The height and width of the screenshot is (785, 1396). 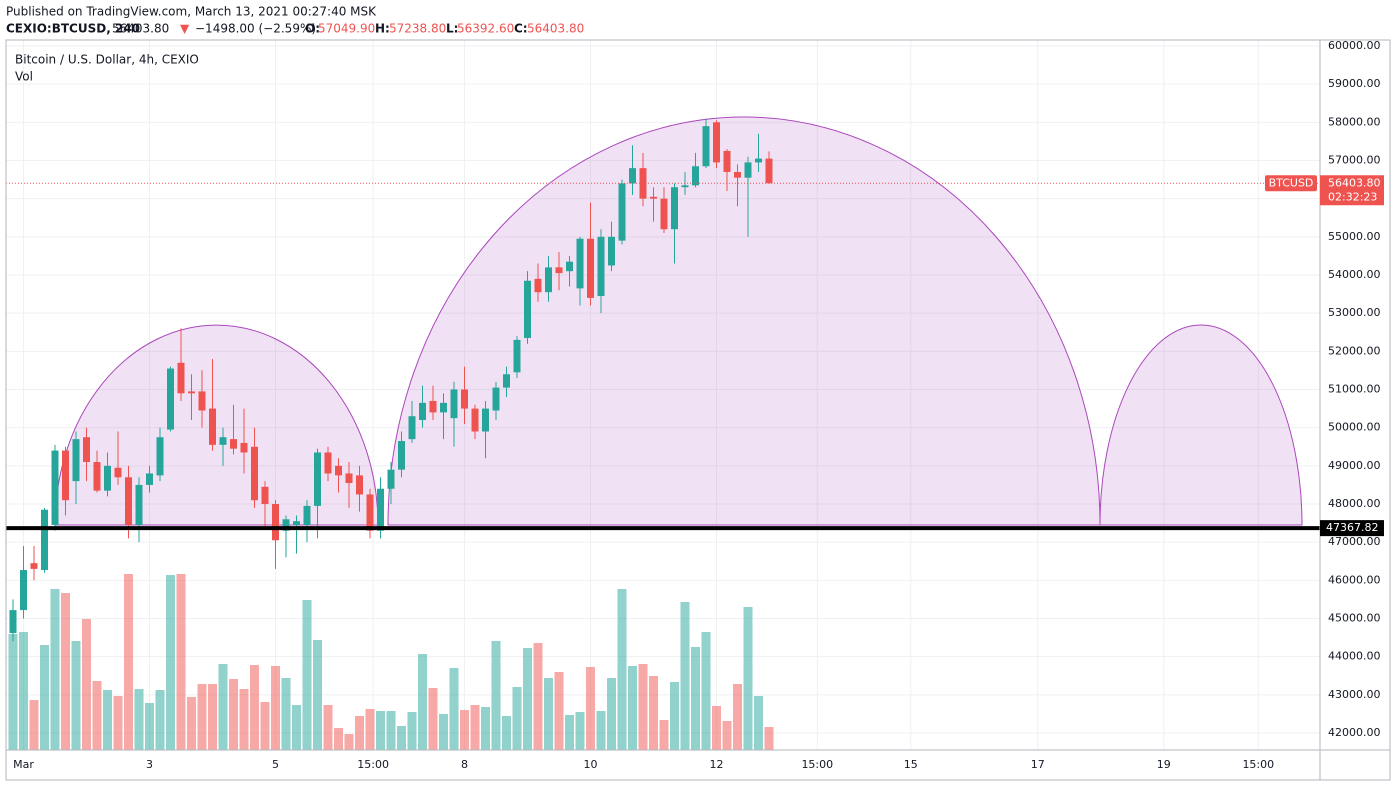 I want to click on hline-label: 47367.82, so click(x=1352, y=527).